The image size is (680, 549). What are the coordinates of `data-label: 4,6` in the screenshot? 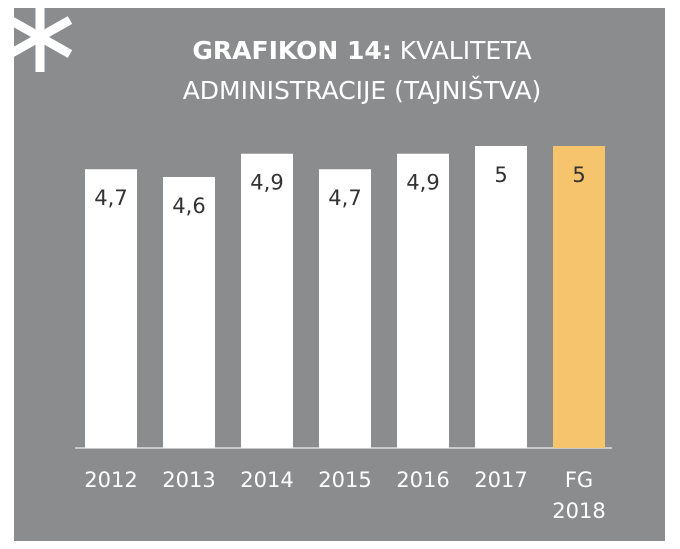 It's located at (188, 206).